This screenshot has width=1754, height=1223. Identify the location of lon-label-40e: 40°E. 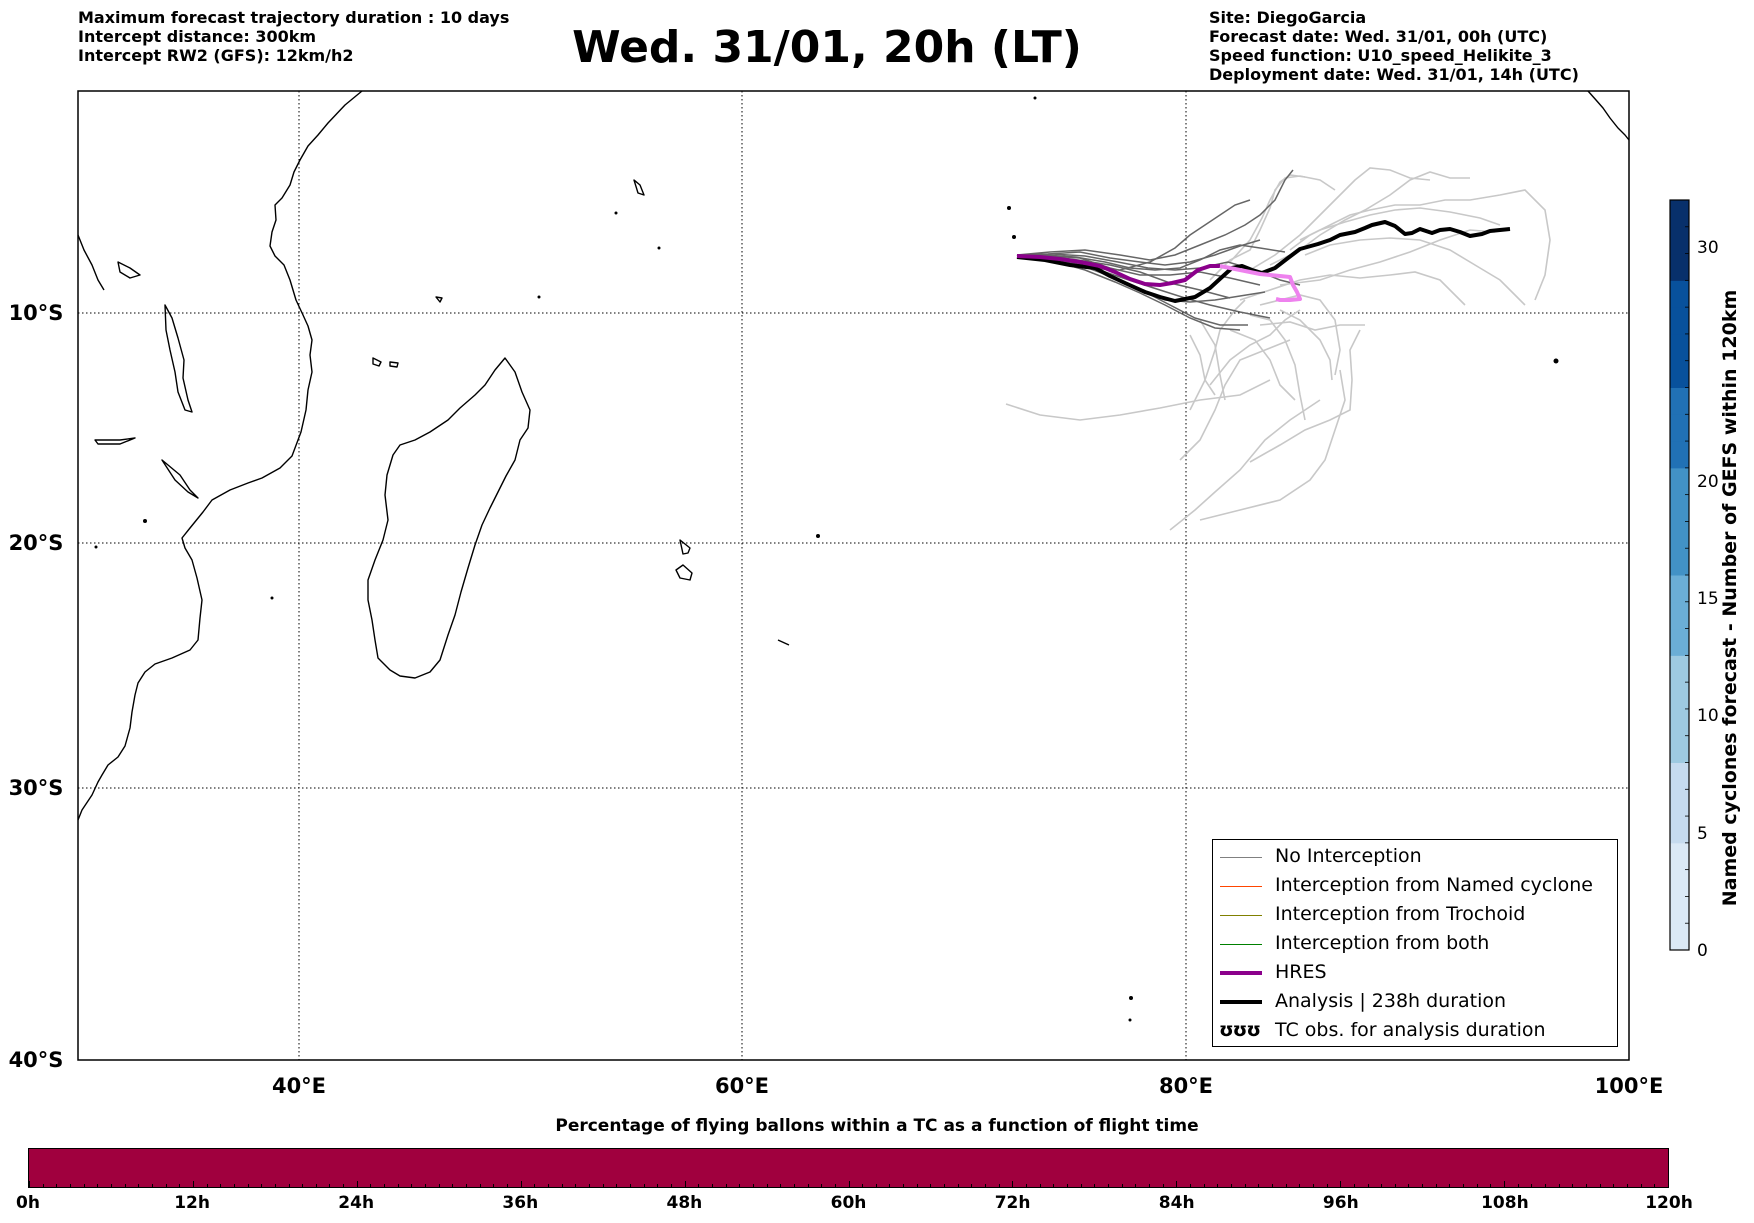
(299, 1086).